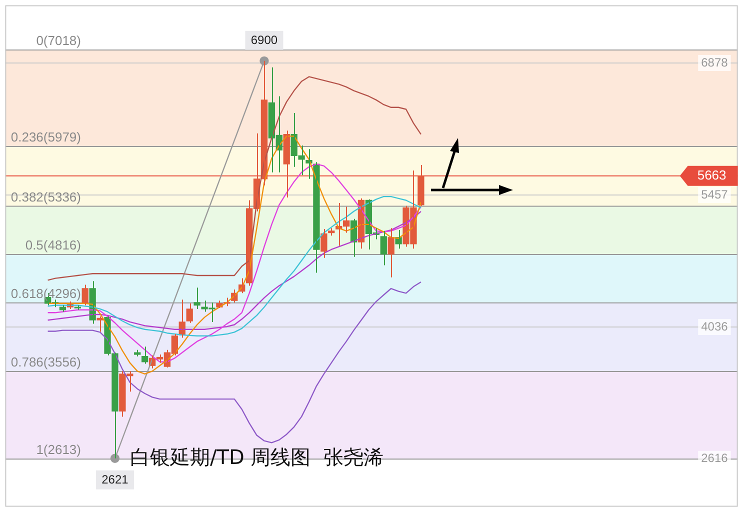  I want to click on ref-line-label: 0.5(4816), so click(53, 245).